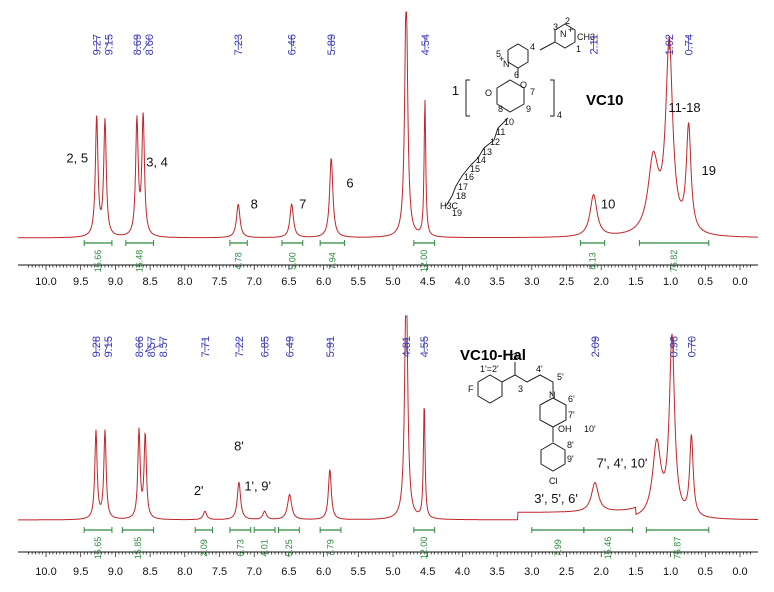 This screenshot has width=774, height=592. I want to click on struct-label: 9, so click(528, 109).